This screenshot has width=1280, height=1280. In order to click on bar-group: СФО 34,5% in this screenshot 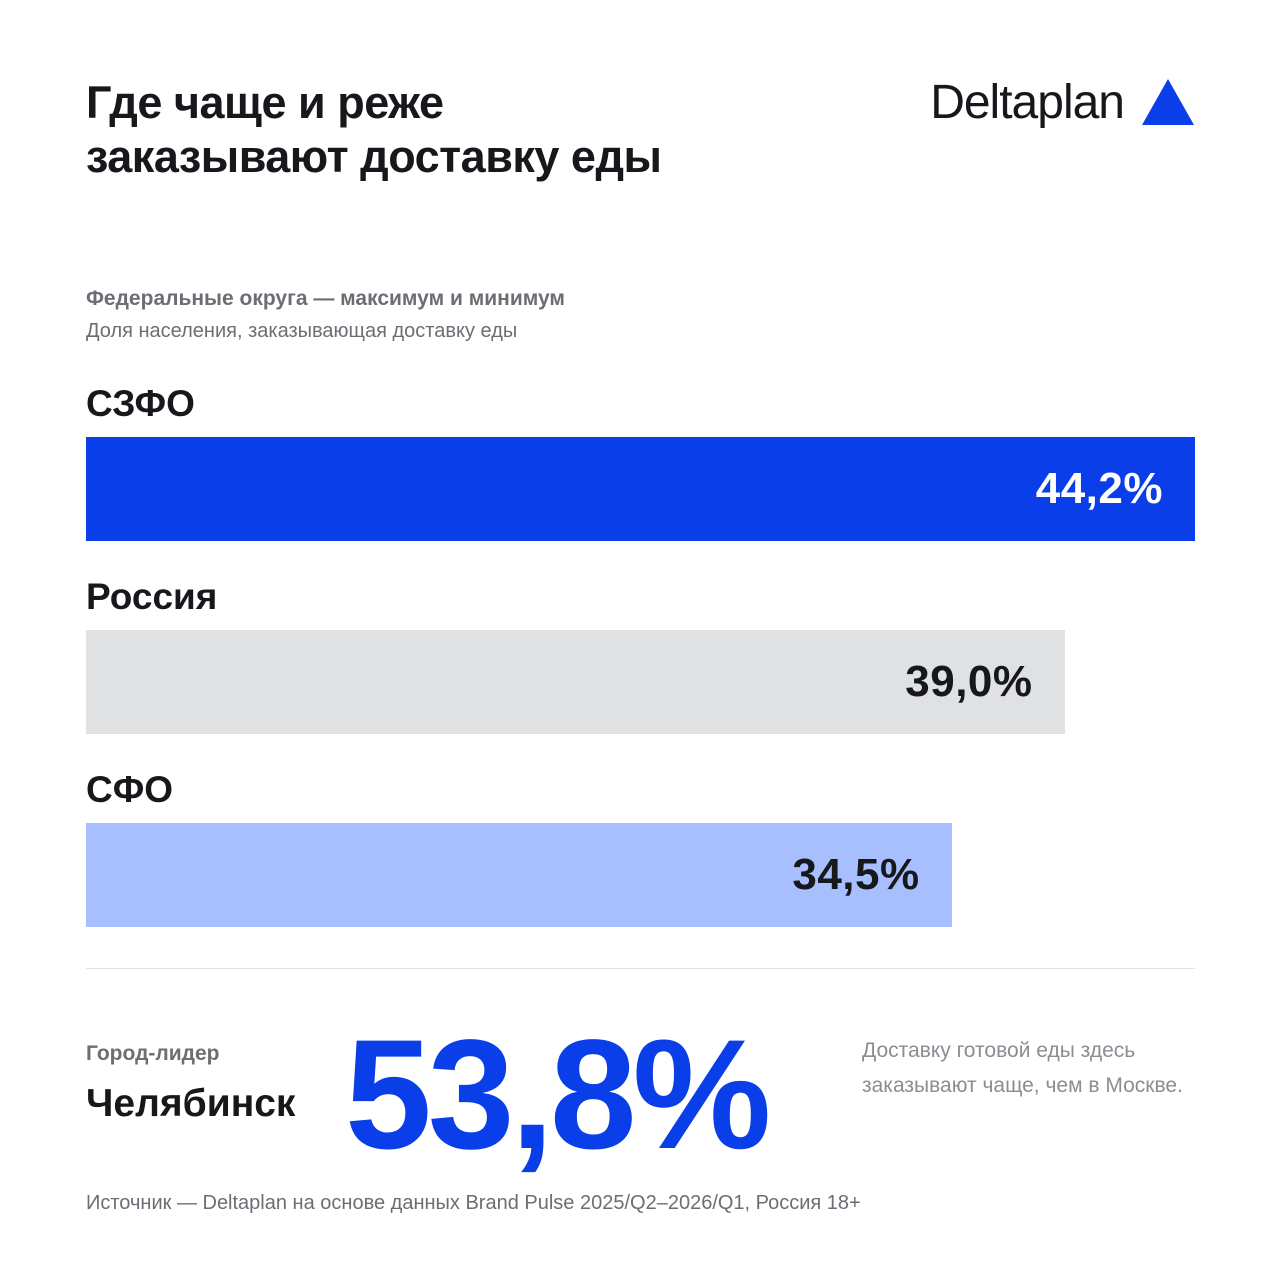, I will do `click(640, 860)`.